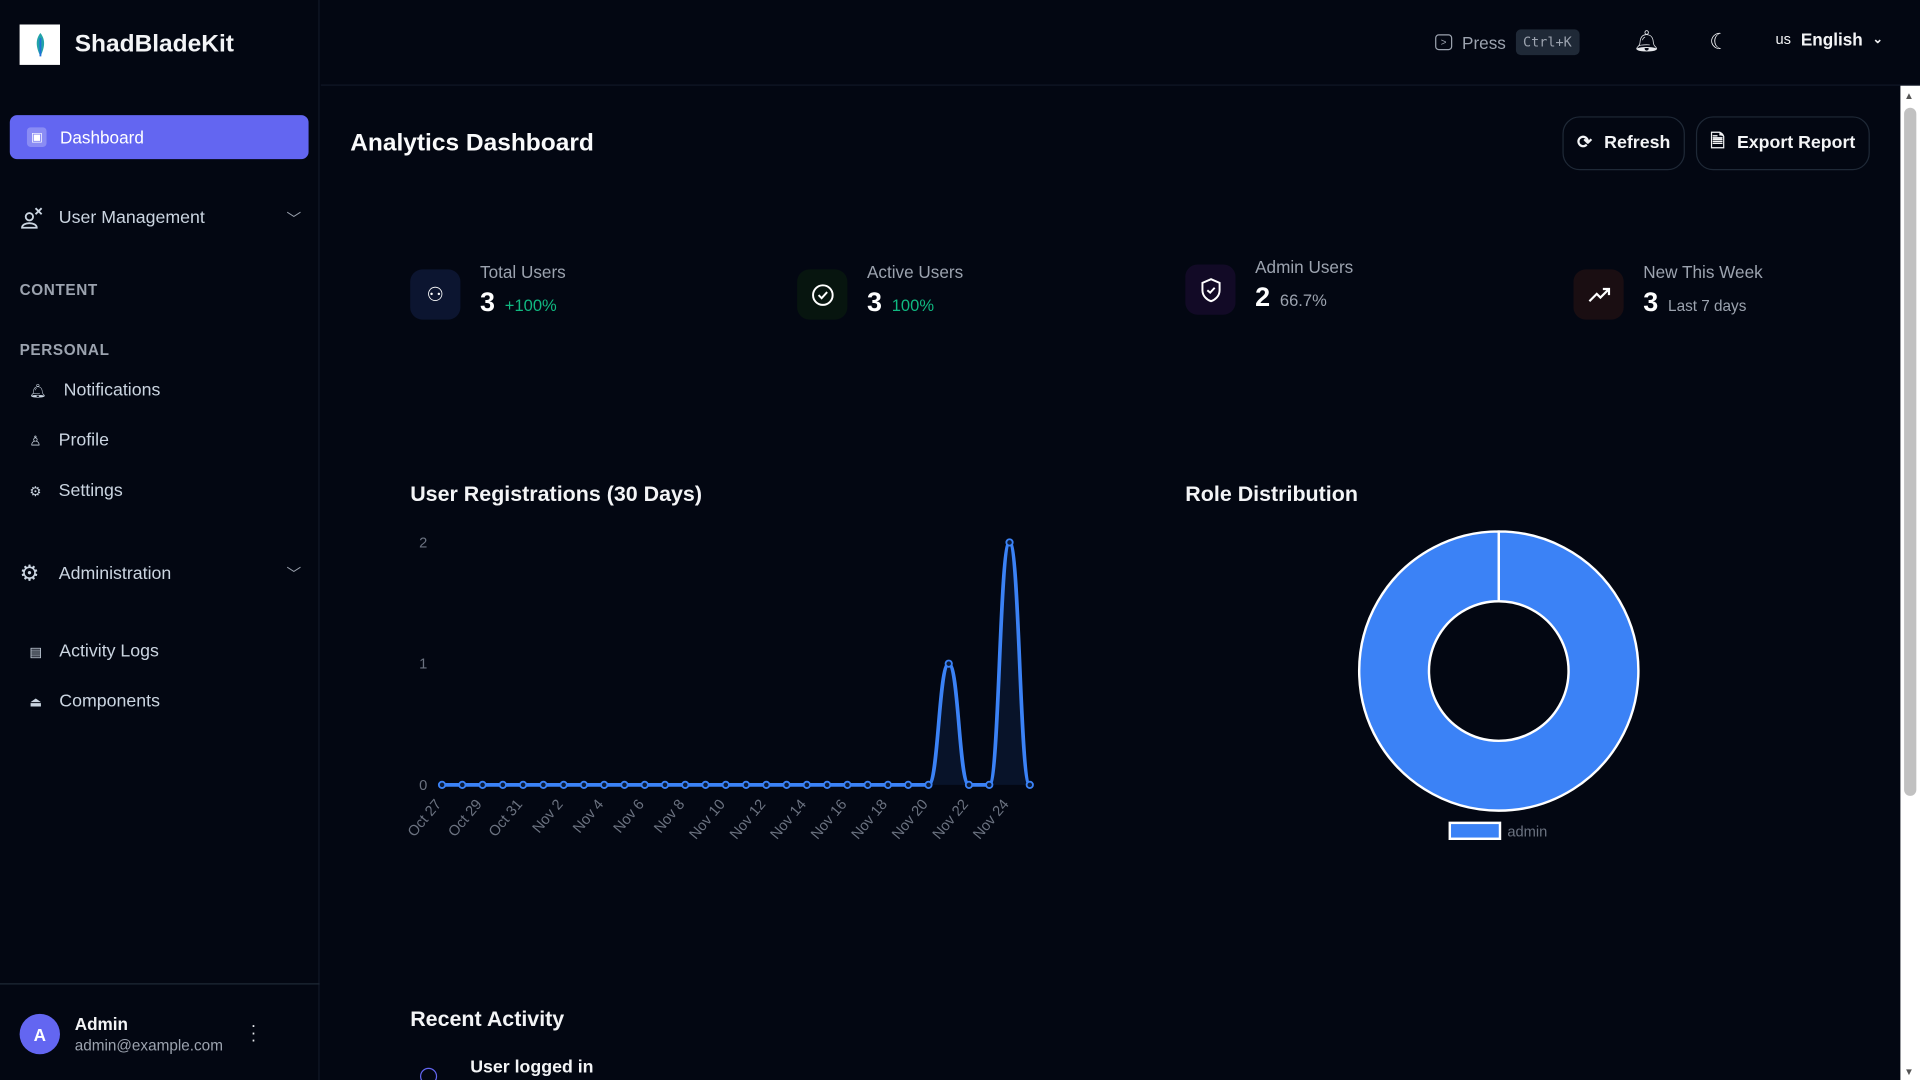 This screenshot has height=1080, width=1920. Describe the element at coordinates (1877, 39) in the screenshot. I see `chevron-down-icon: ⌄` at that location.